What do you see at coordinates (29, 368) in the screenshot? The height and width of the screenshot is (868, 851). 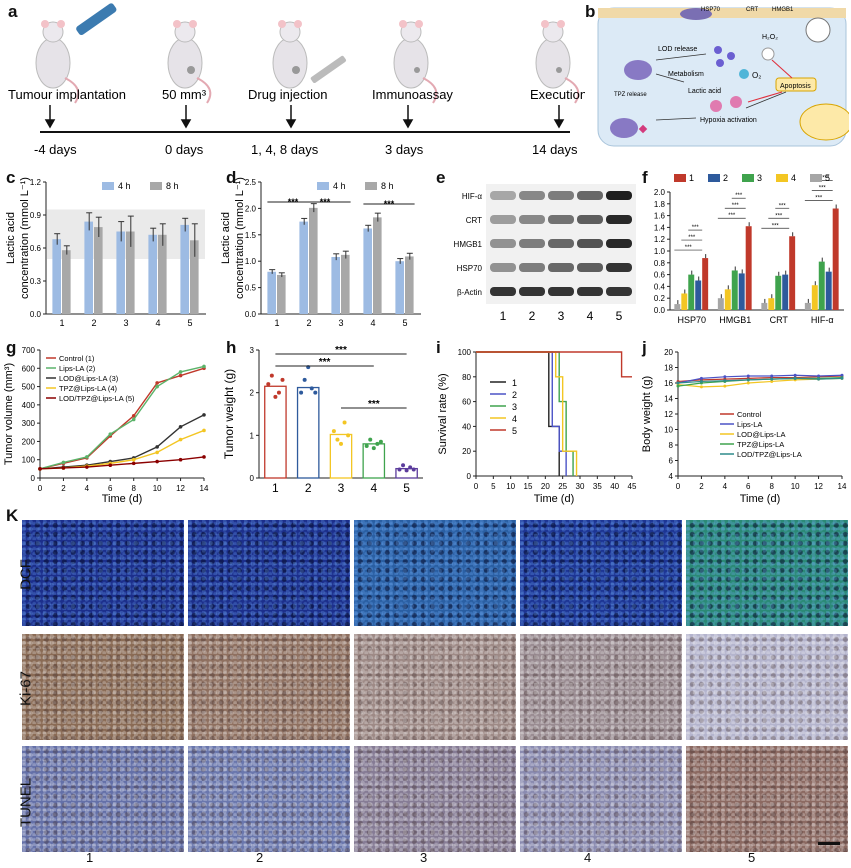 I see `y-tick-label: 600` at bounding box center [29, 368].